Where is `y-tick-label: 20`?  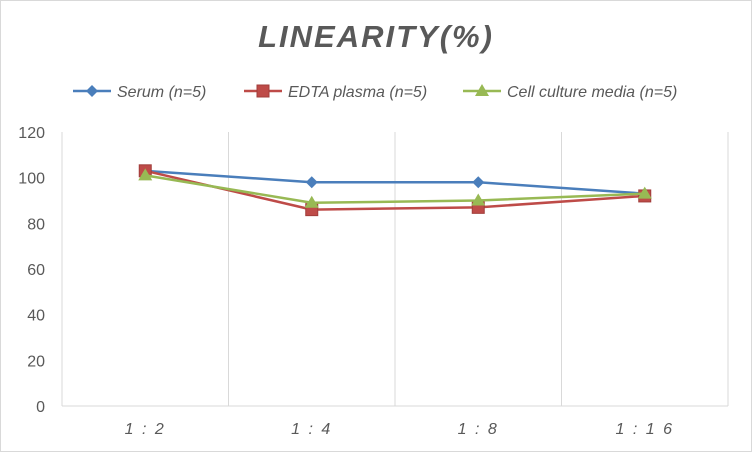 y-tick-label: 20 is located at coordinates (36, 361).